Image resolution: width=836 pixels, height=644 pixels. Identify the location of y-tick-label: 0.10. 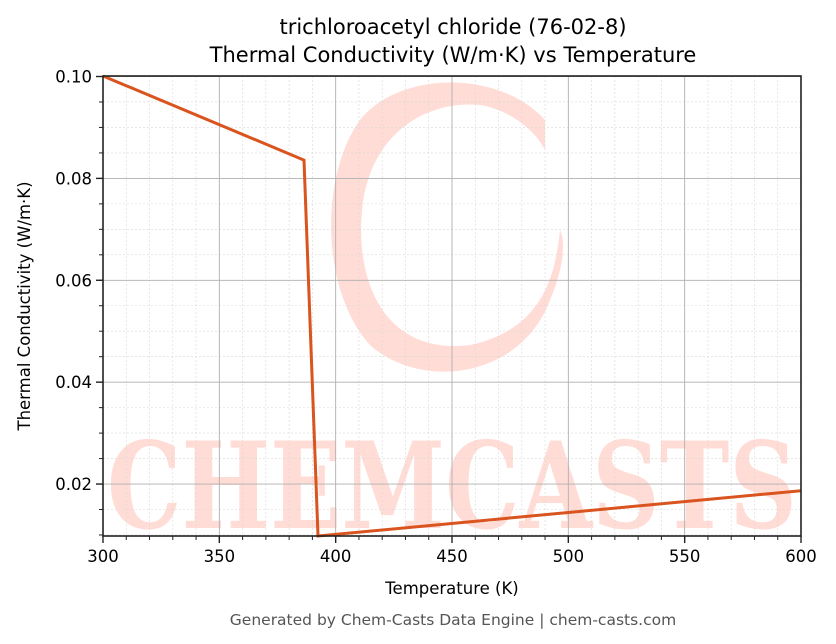
(73, 77).